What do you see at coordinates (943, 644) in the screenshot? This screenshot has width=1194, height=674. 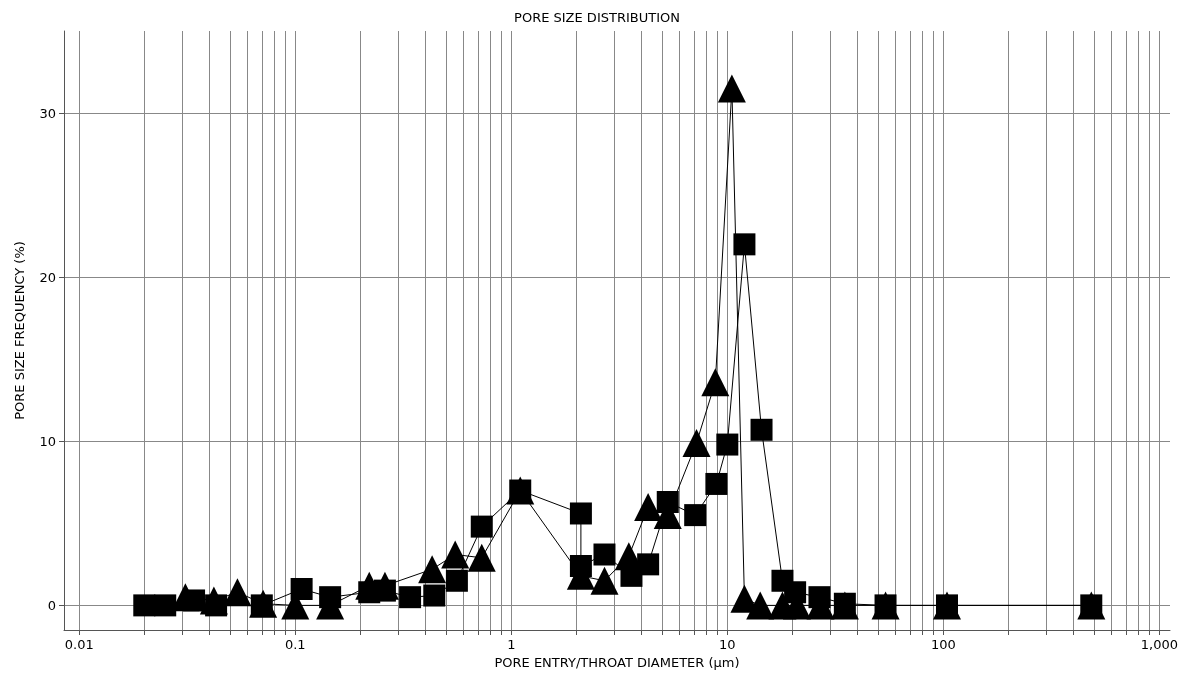 I see `x-tick-label: 100` at bounding box center [943, 644].